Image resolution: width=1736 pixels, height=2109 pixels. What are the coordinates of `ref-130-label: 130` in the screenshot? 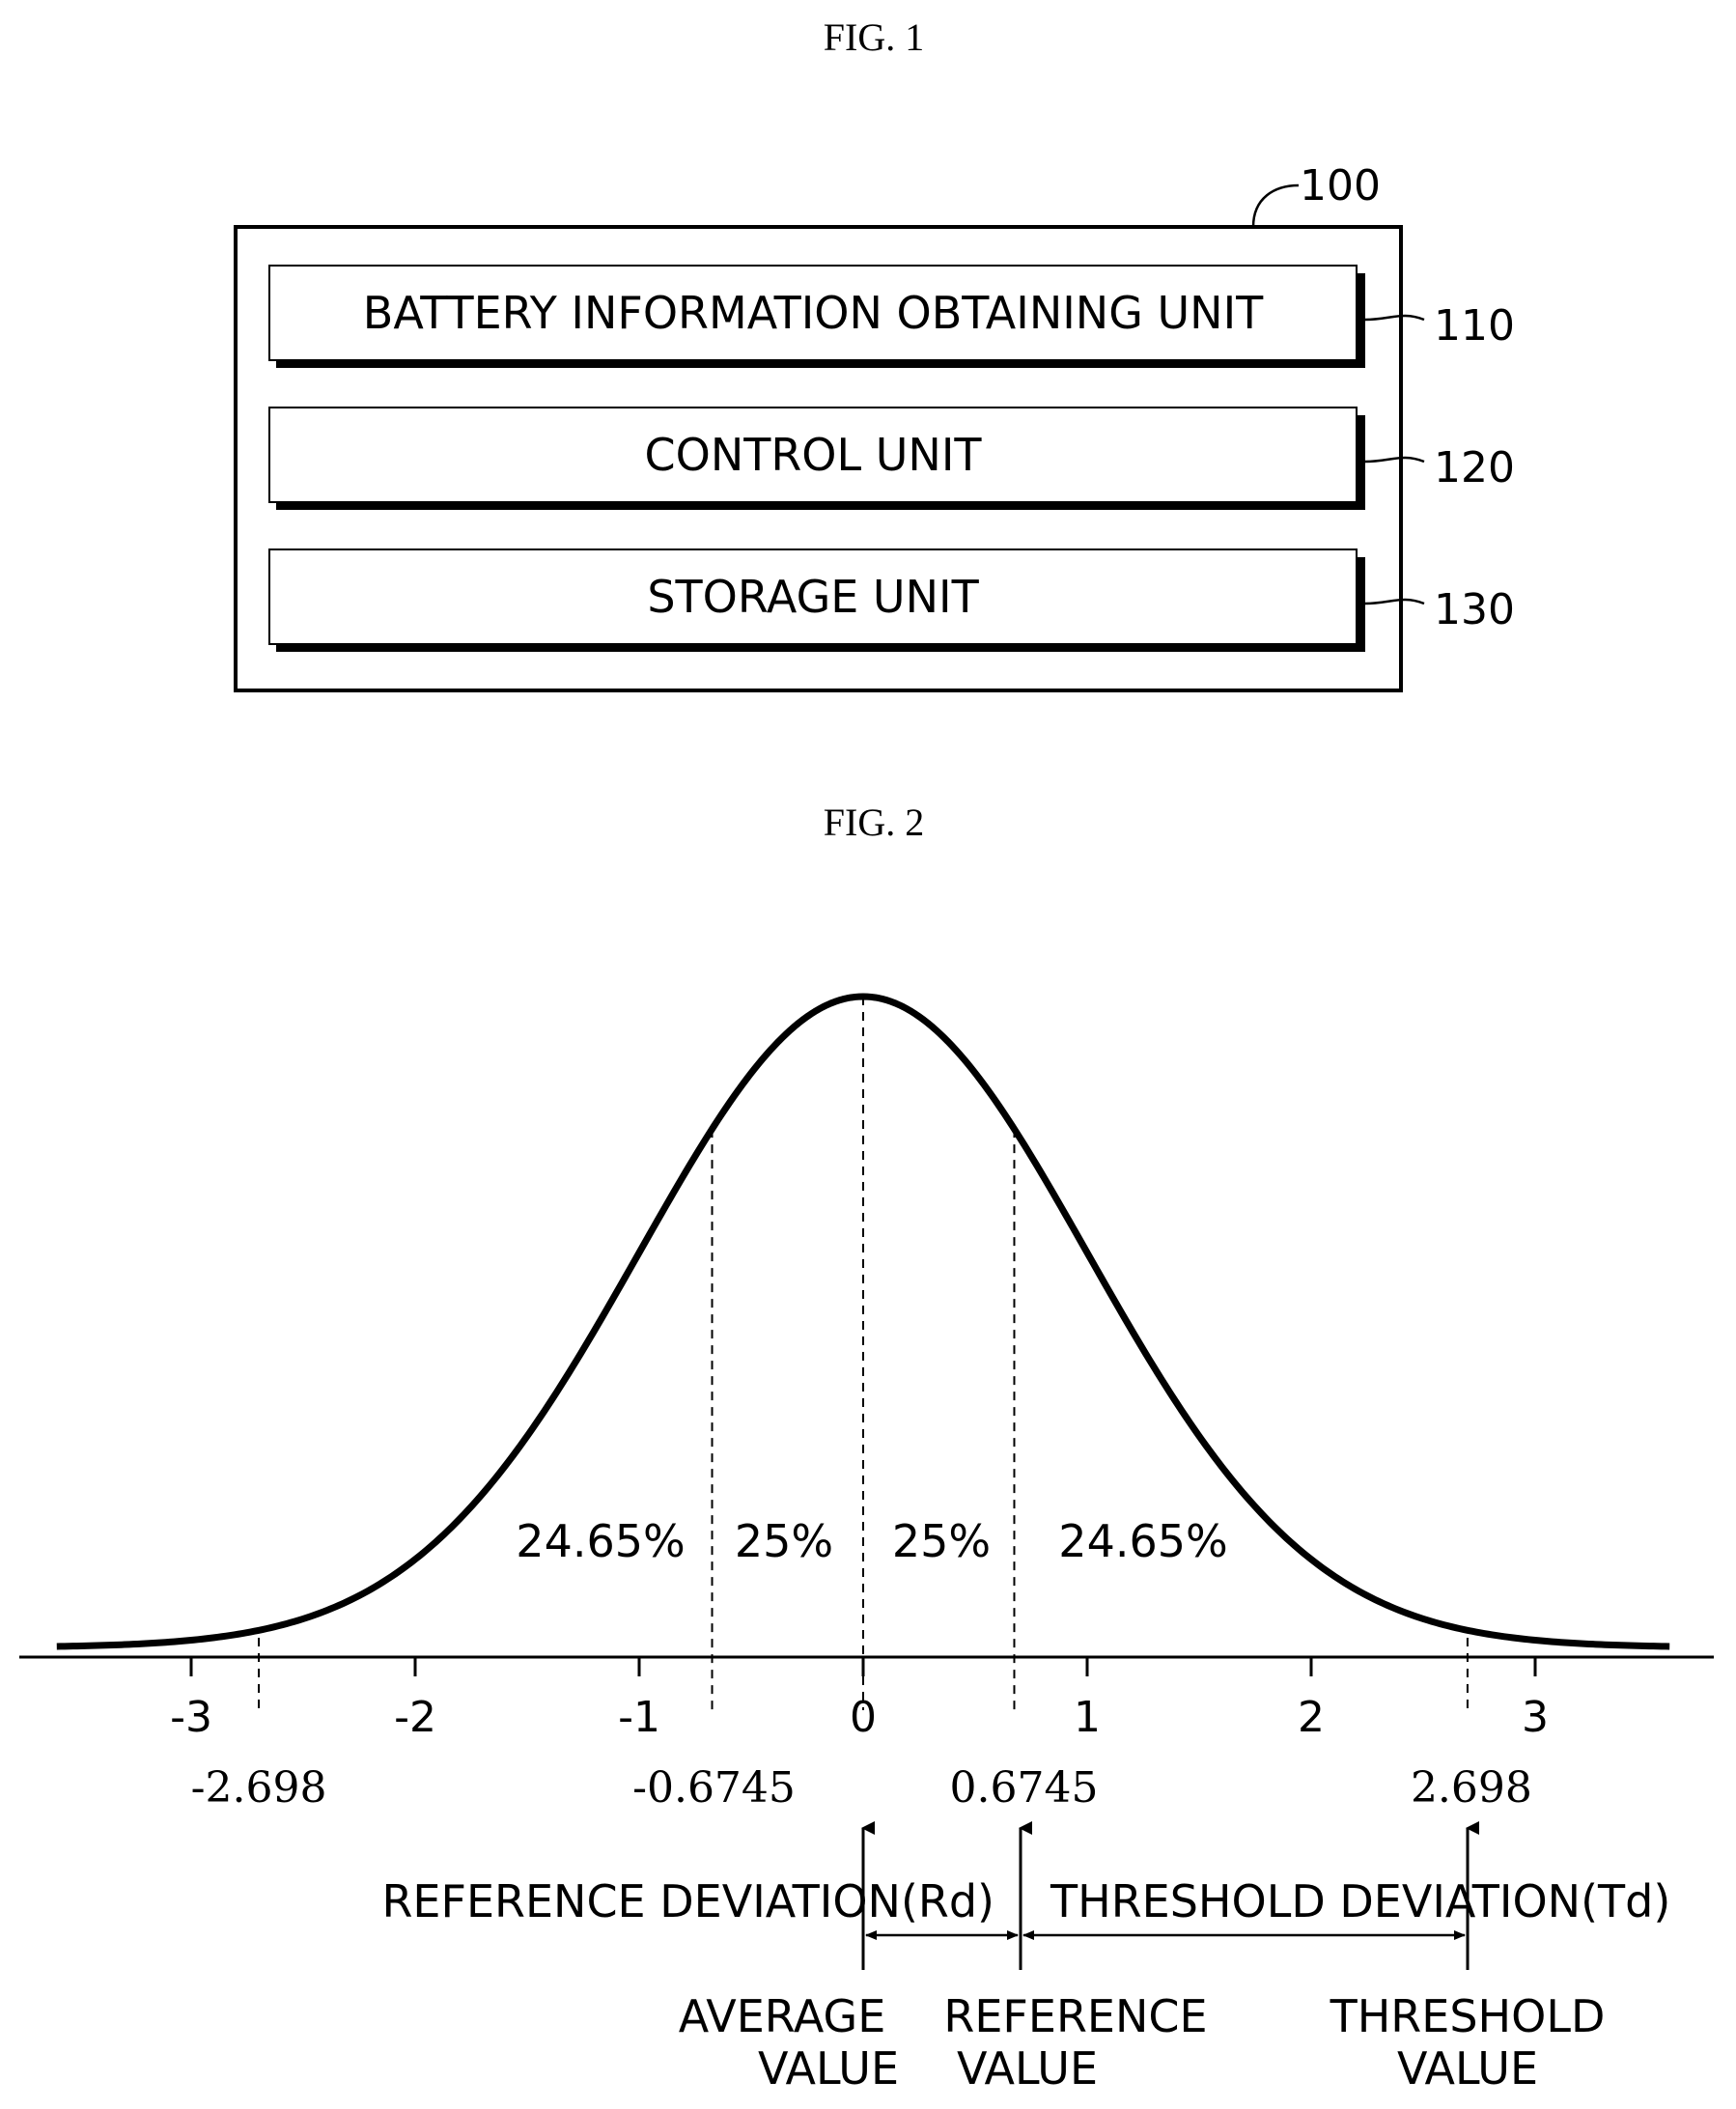 It's located at (1475, 610).